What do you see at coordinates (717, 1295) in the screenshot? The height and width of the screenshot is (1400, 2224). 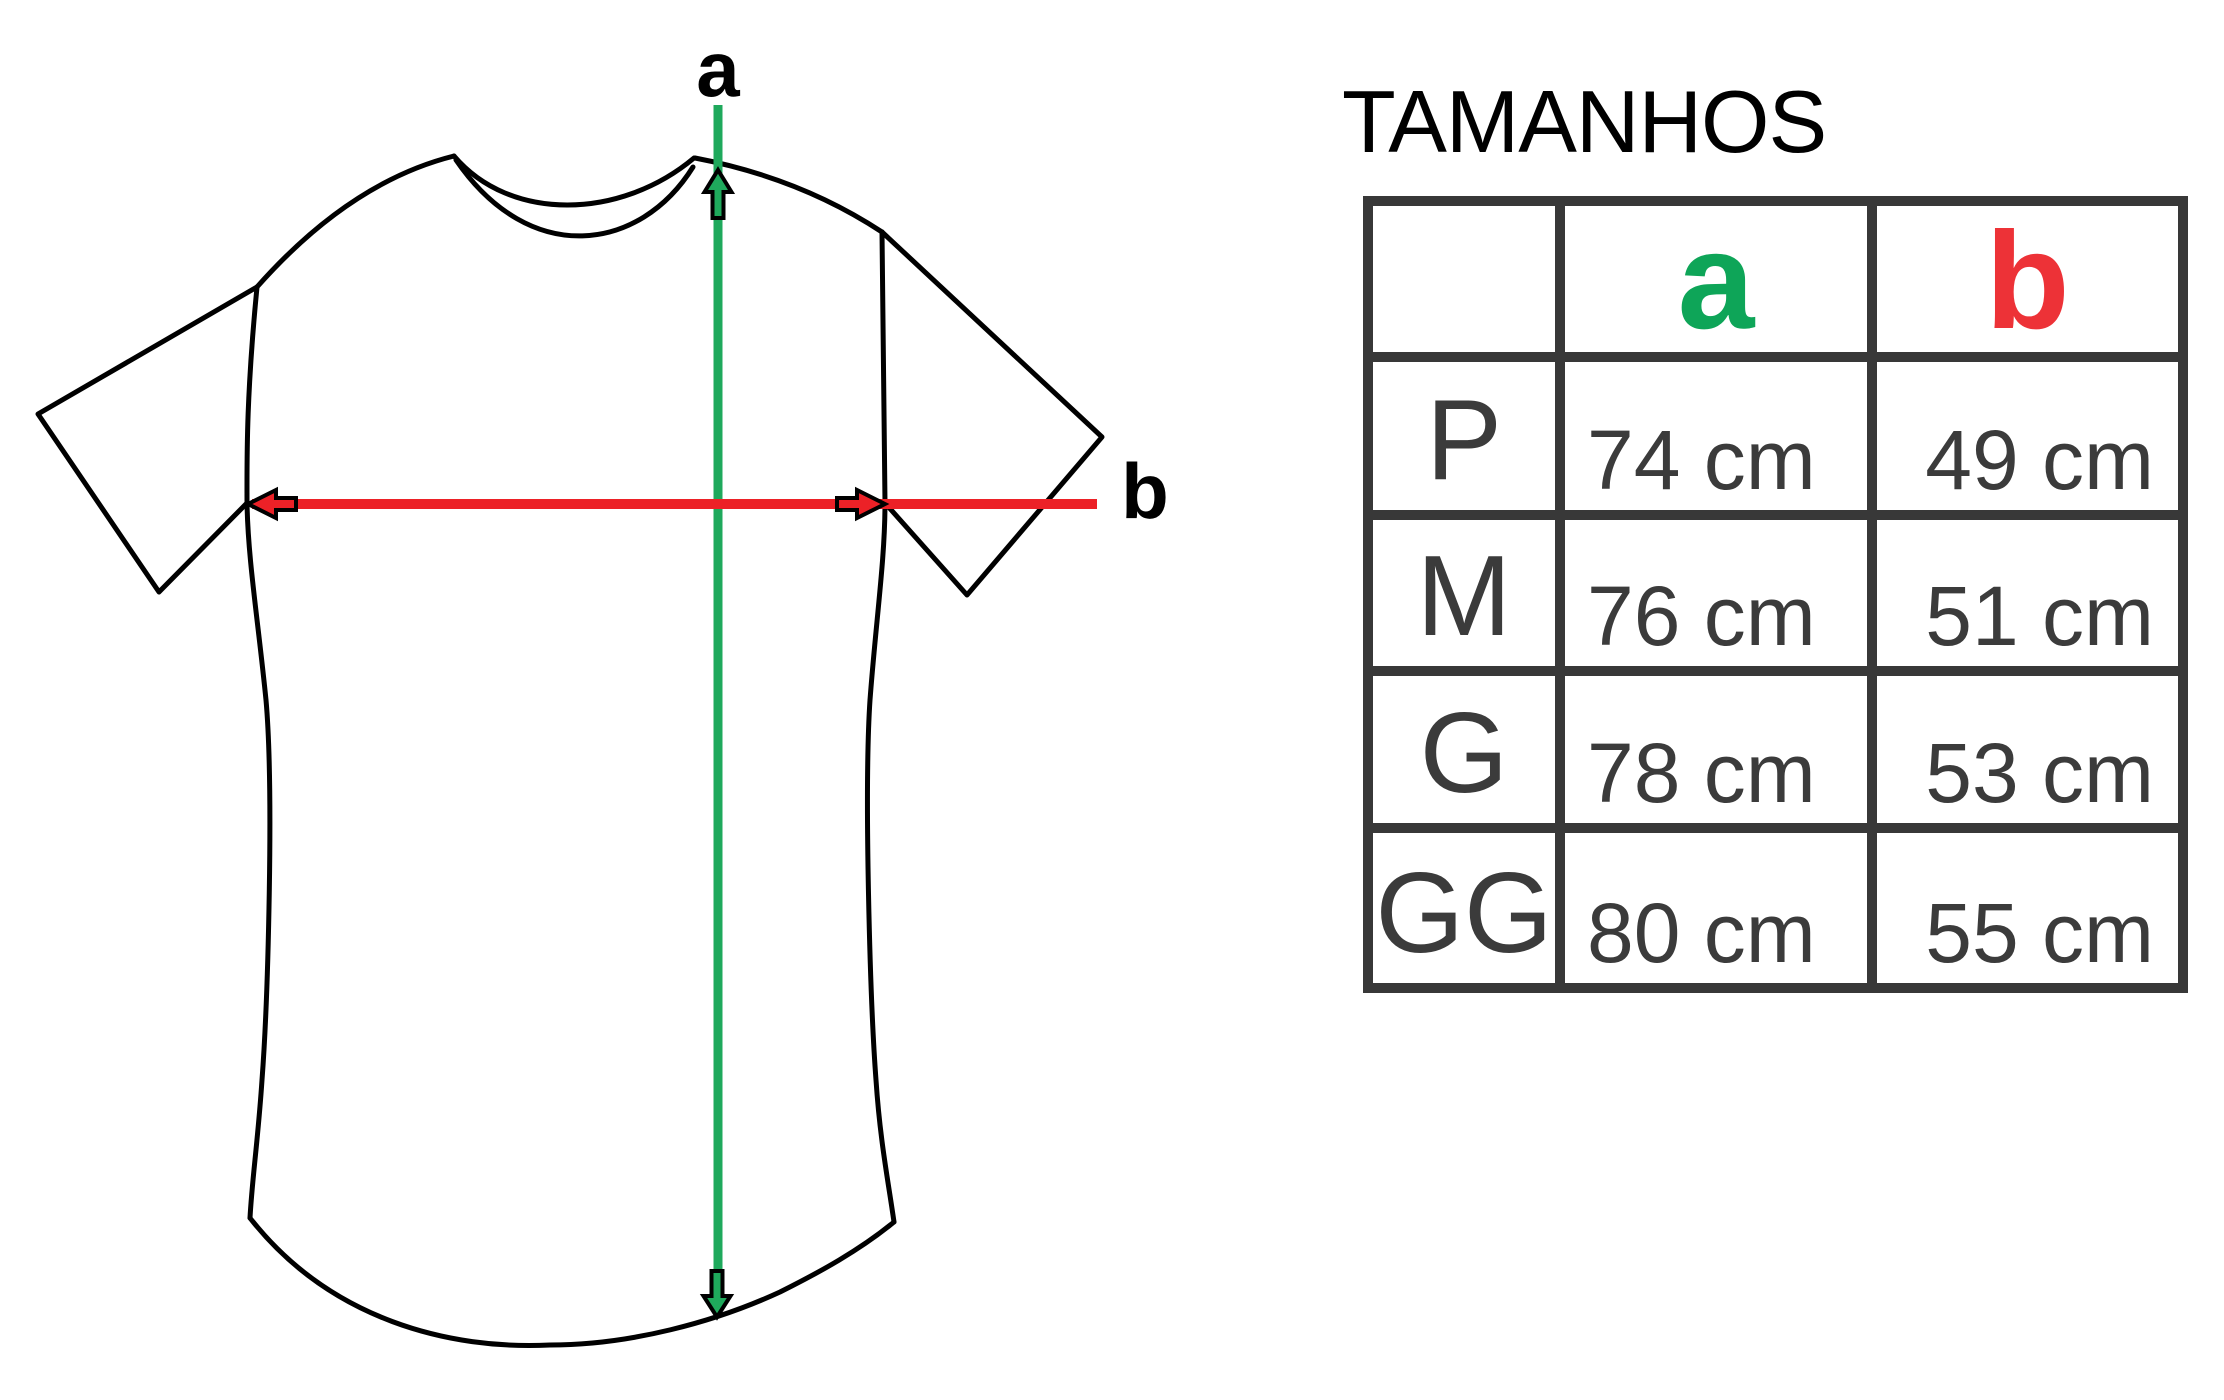 I see `length-arrow-down-icon` at bounding box center [717, 1295].